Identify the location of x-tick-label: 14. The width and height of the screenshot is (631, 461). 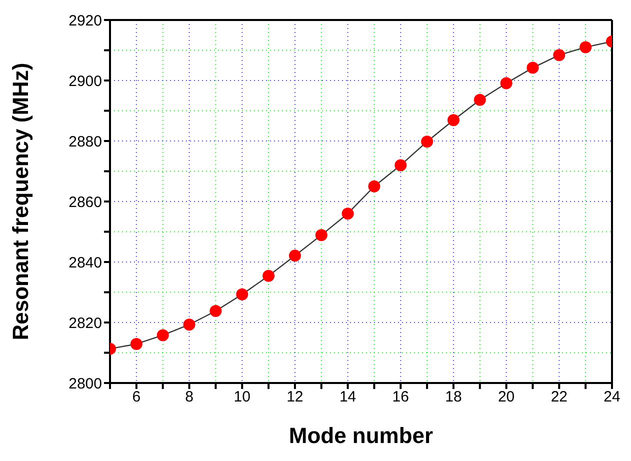
(347, 397).